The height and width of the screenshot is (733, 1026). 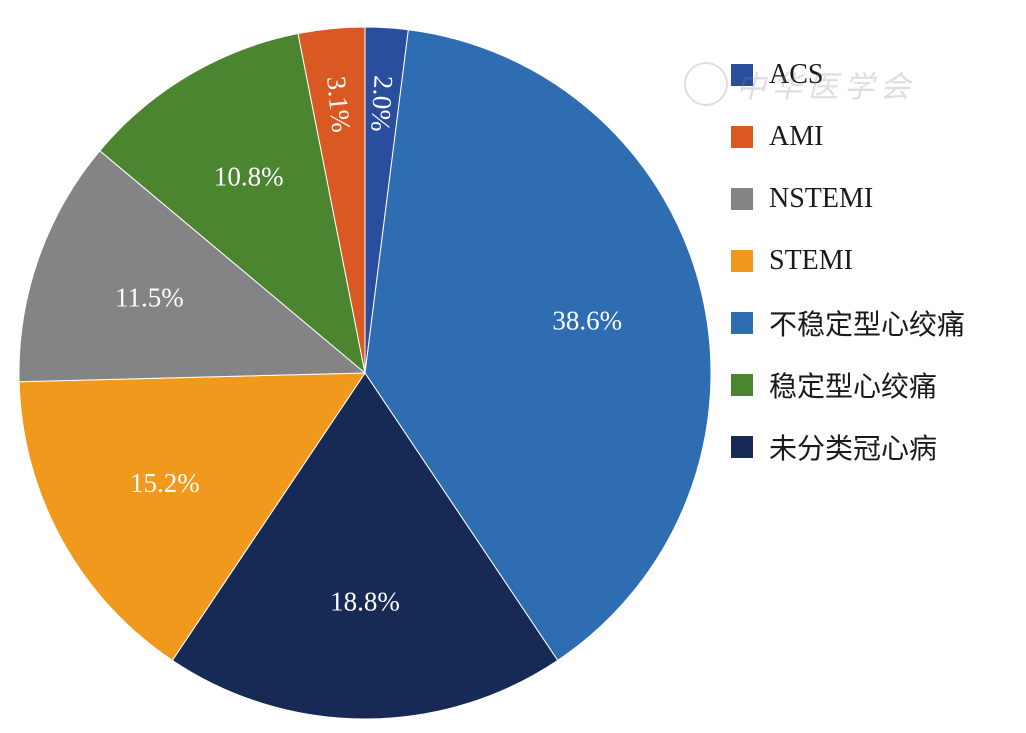 What do you see at coordinates (165, 483) in the screenshot?
I see `slice-value-label: 15.2%` at bounding box center [165, 483].